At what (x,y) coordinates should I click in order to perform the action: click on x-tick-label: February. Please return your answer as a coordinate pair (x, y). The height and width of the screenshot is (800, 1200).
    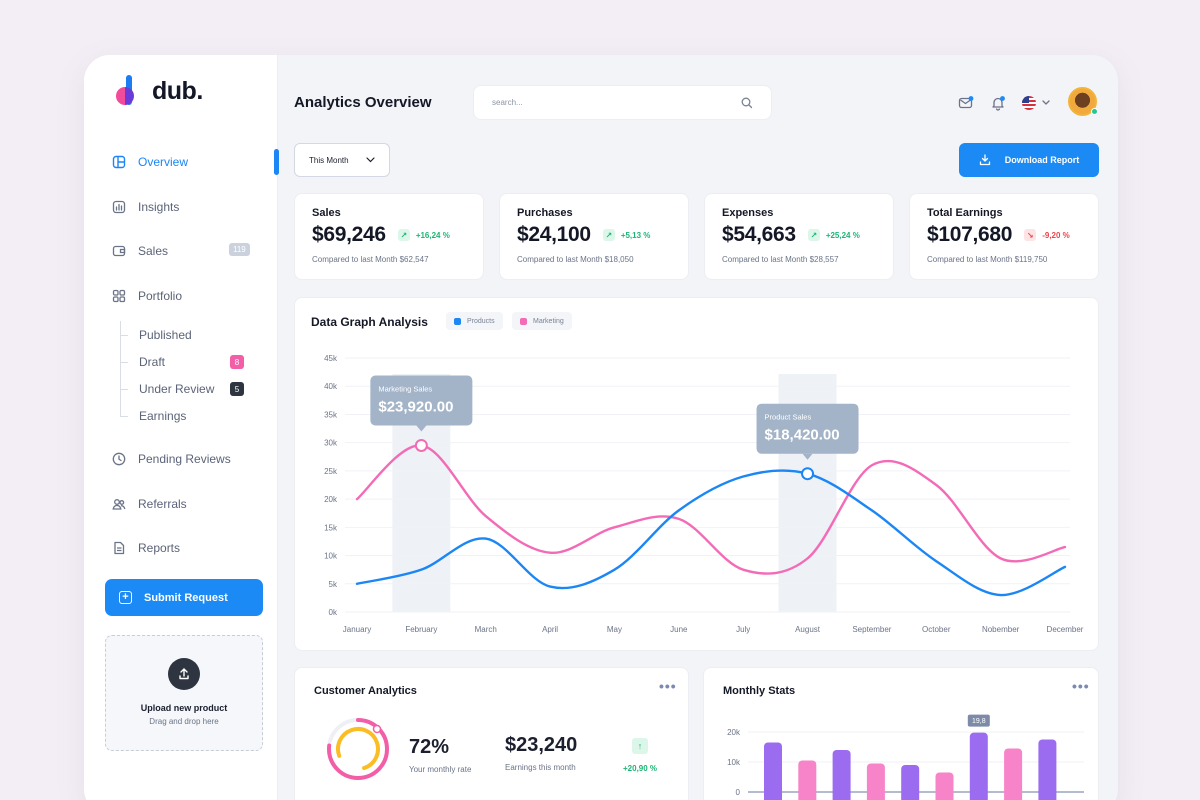
    Looking at the image, I should click on (421, 629).